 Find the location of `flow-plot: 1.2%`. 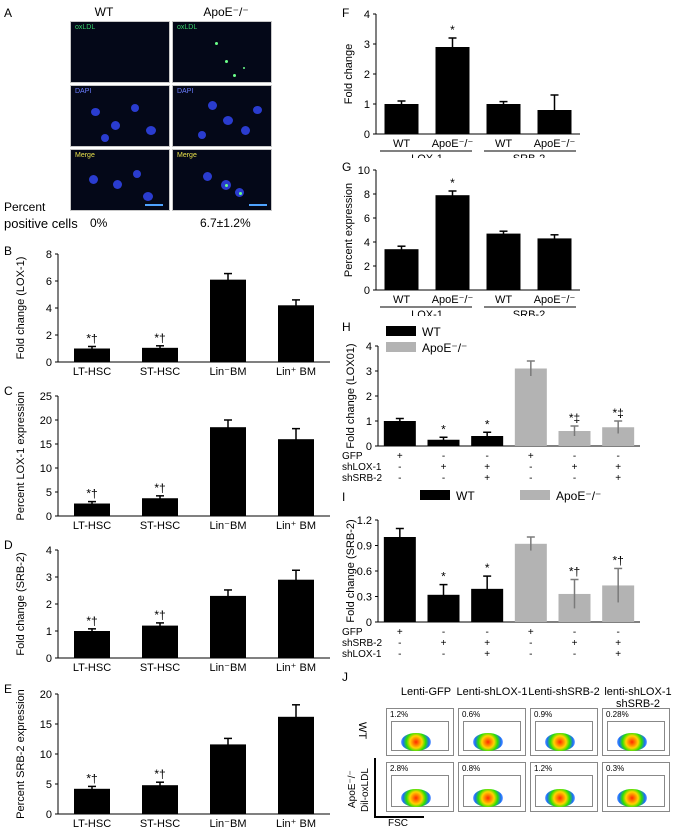

flow-plot: 1.2% is located at coordinates (564, 787).